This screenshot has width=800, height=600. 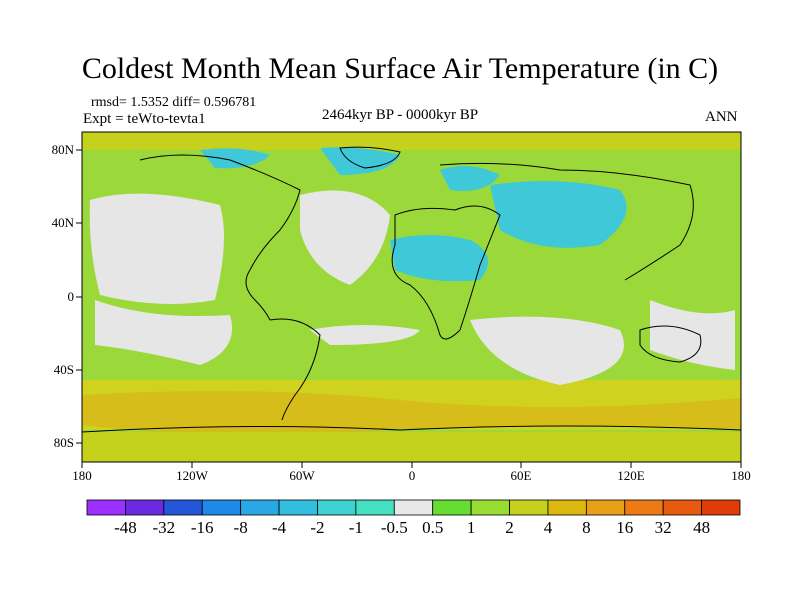 I want to click on coastline-eurasia, so click(x=566, y=221).